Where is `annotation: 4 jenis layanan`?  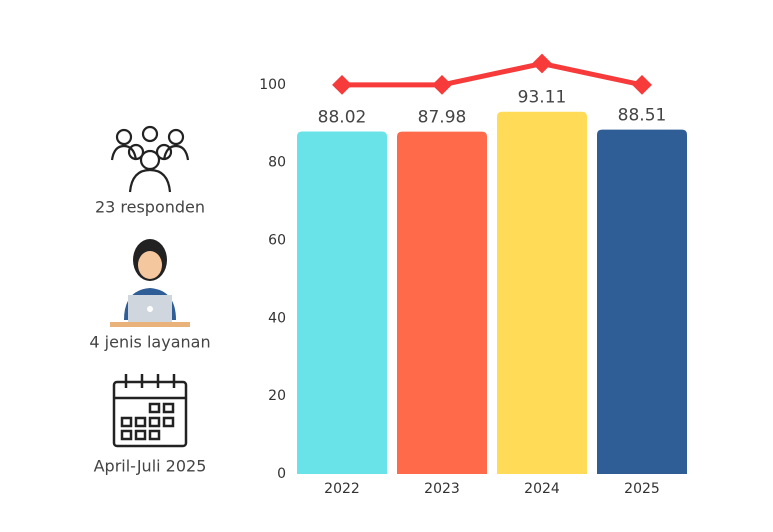
annotation: 4 jenis layanan is located at coordinates (149, 342).